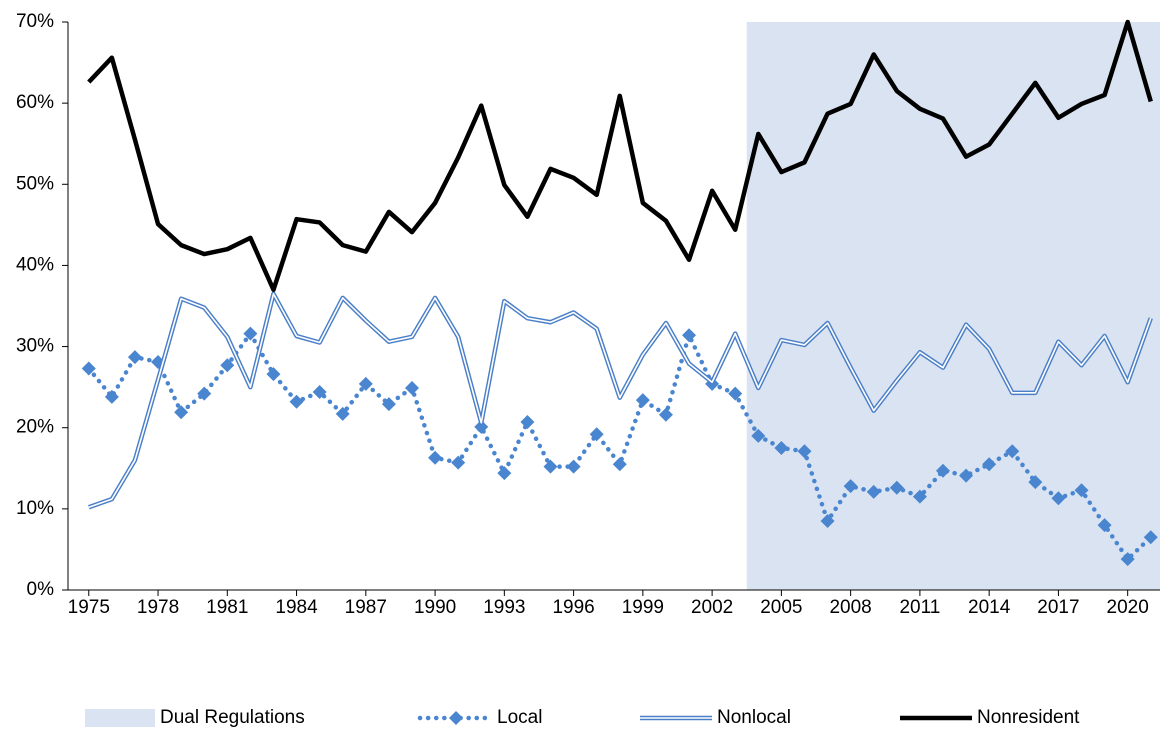  I want to click on legend-label: Dual Regulations, so click(232, 717).